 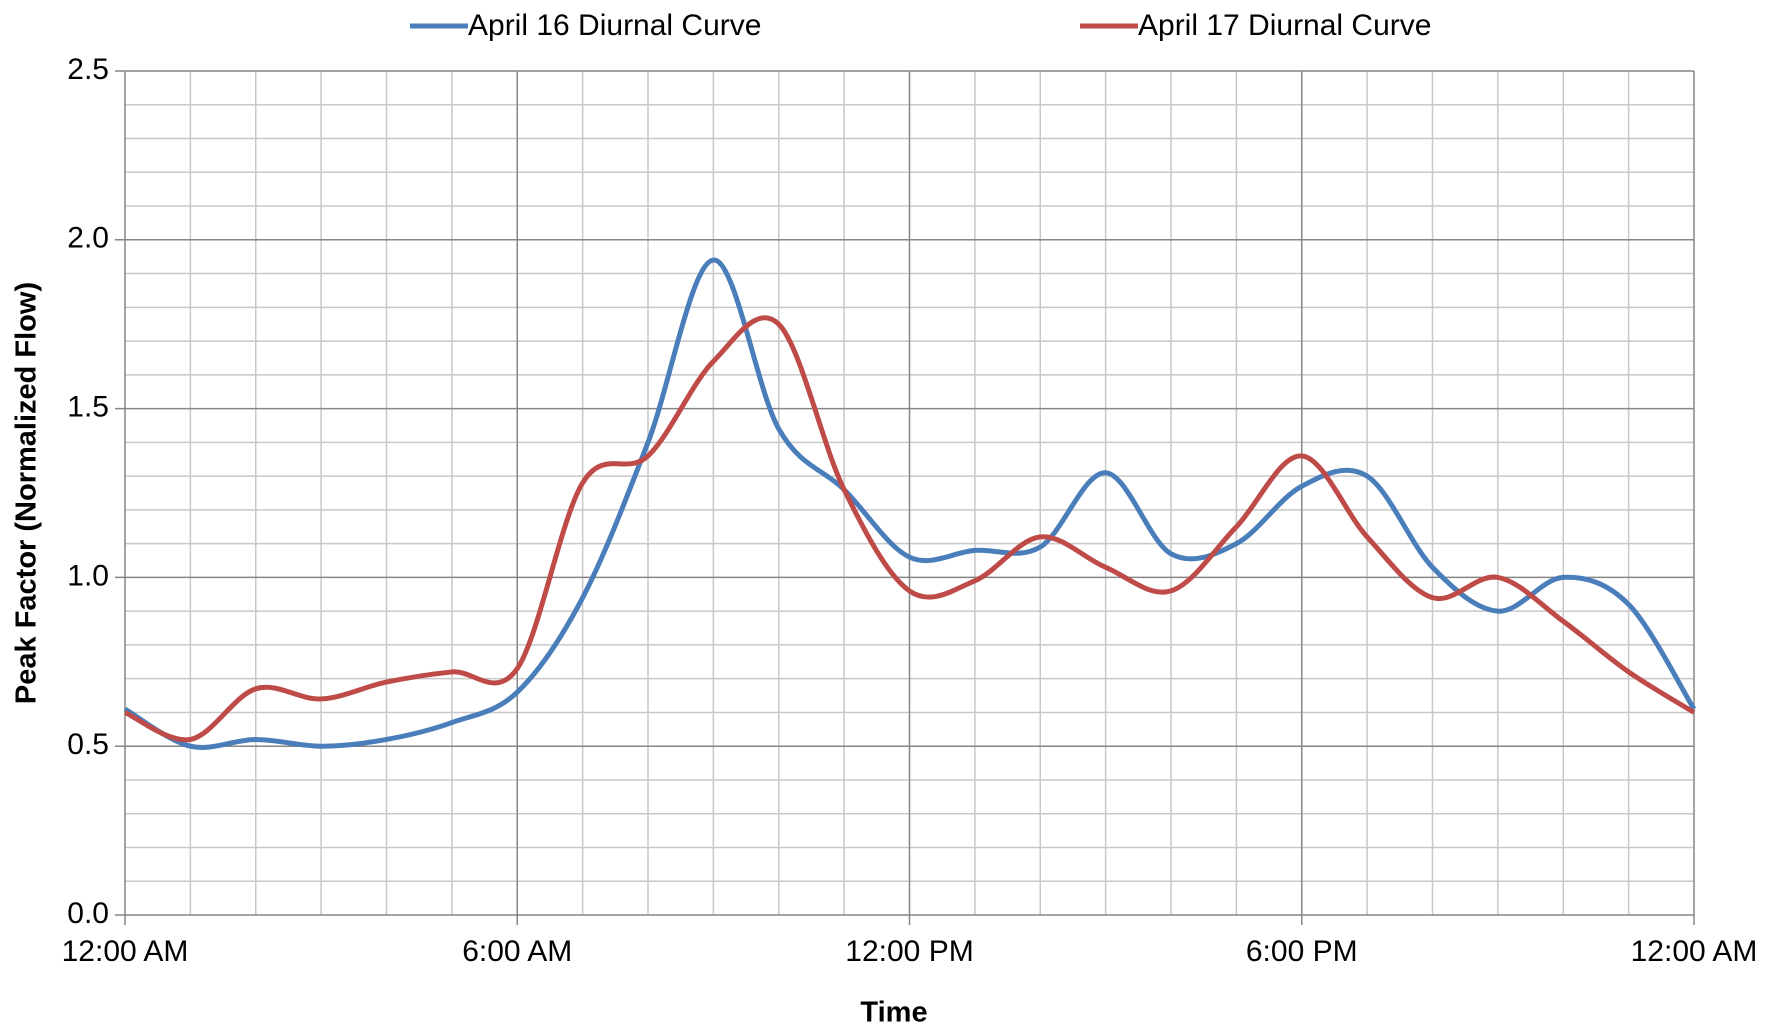 What do you see at coordinates (27, 493) in the screenshot?
I see `y-axis-label: Peak Factor (Normalized Flow)` at bounding box center [27, 493].